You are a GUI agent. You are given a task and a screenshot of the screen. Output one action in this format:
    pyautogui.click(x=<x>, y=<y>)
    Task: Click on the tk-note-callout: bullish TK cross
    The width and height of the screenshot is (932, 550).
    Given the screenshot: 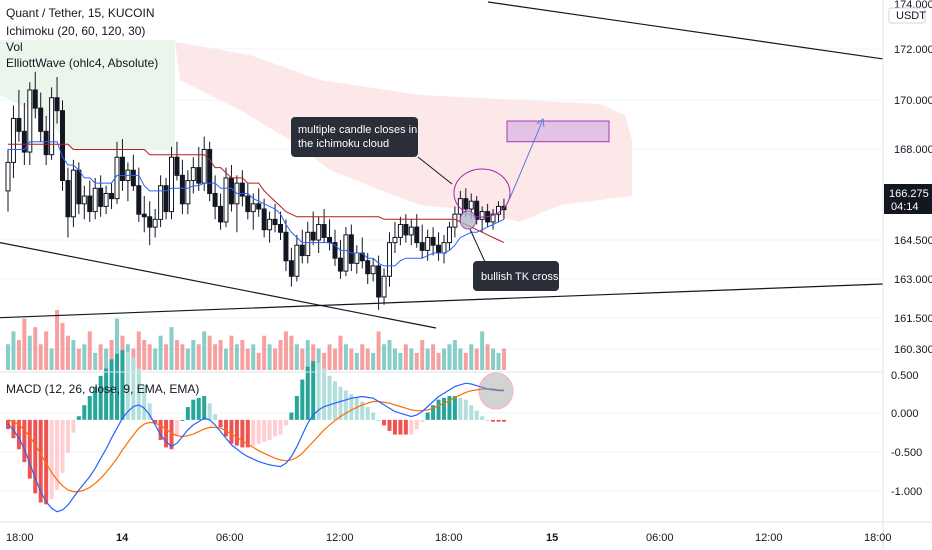 What is the action you would take?
    pyautogui.click(x=516, y=276)
    